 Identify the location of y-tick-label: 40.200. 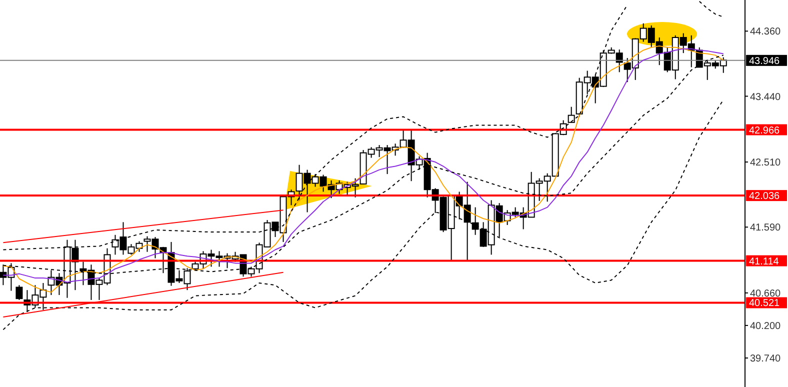
(766, 326).